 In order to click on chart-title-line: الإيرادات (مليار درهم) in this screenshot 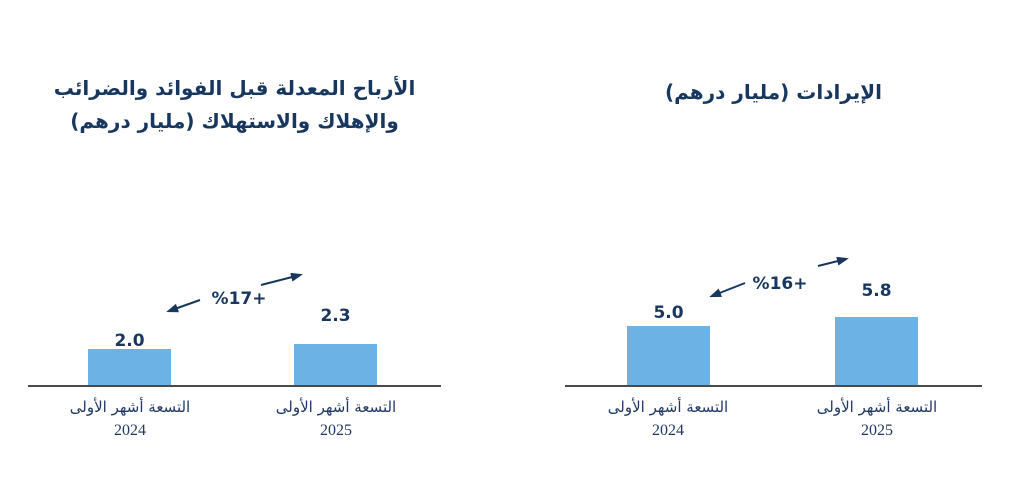, I will do `click(773, 92)`.